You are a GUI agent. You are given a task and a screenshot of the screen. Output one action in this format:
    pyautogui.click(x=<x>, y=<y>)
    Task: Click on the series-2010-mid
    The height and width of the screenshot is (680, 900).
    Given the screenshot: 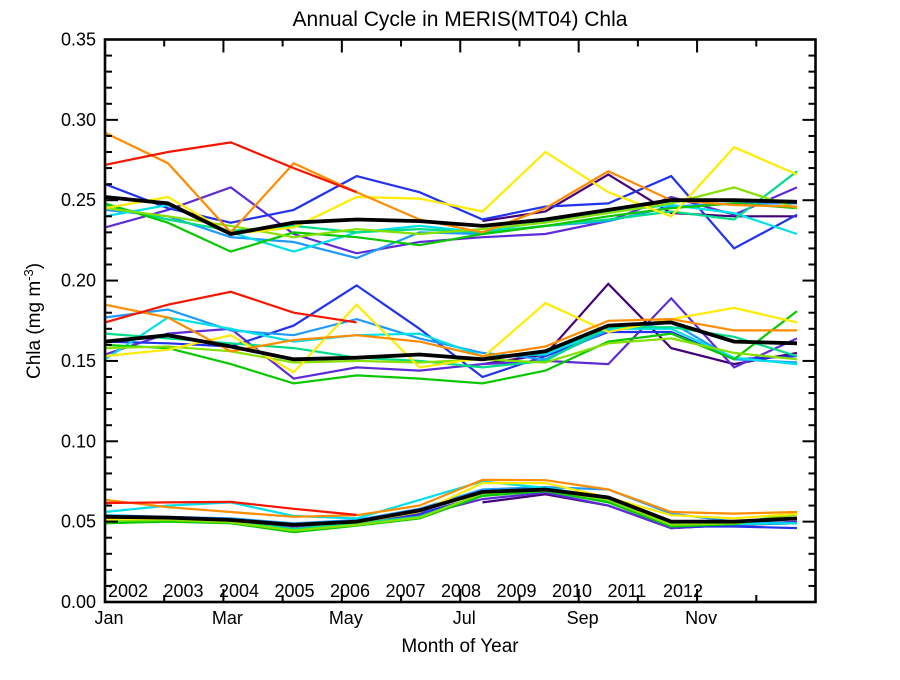 What is the action you would take?
    pyautogui.click(x=451, y=337)
    